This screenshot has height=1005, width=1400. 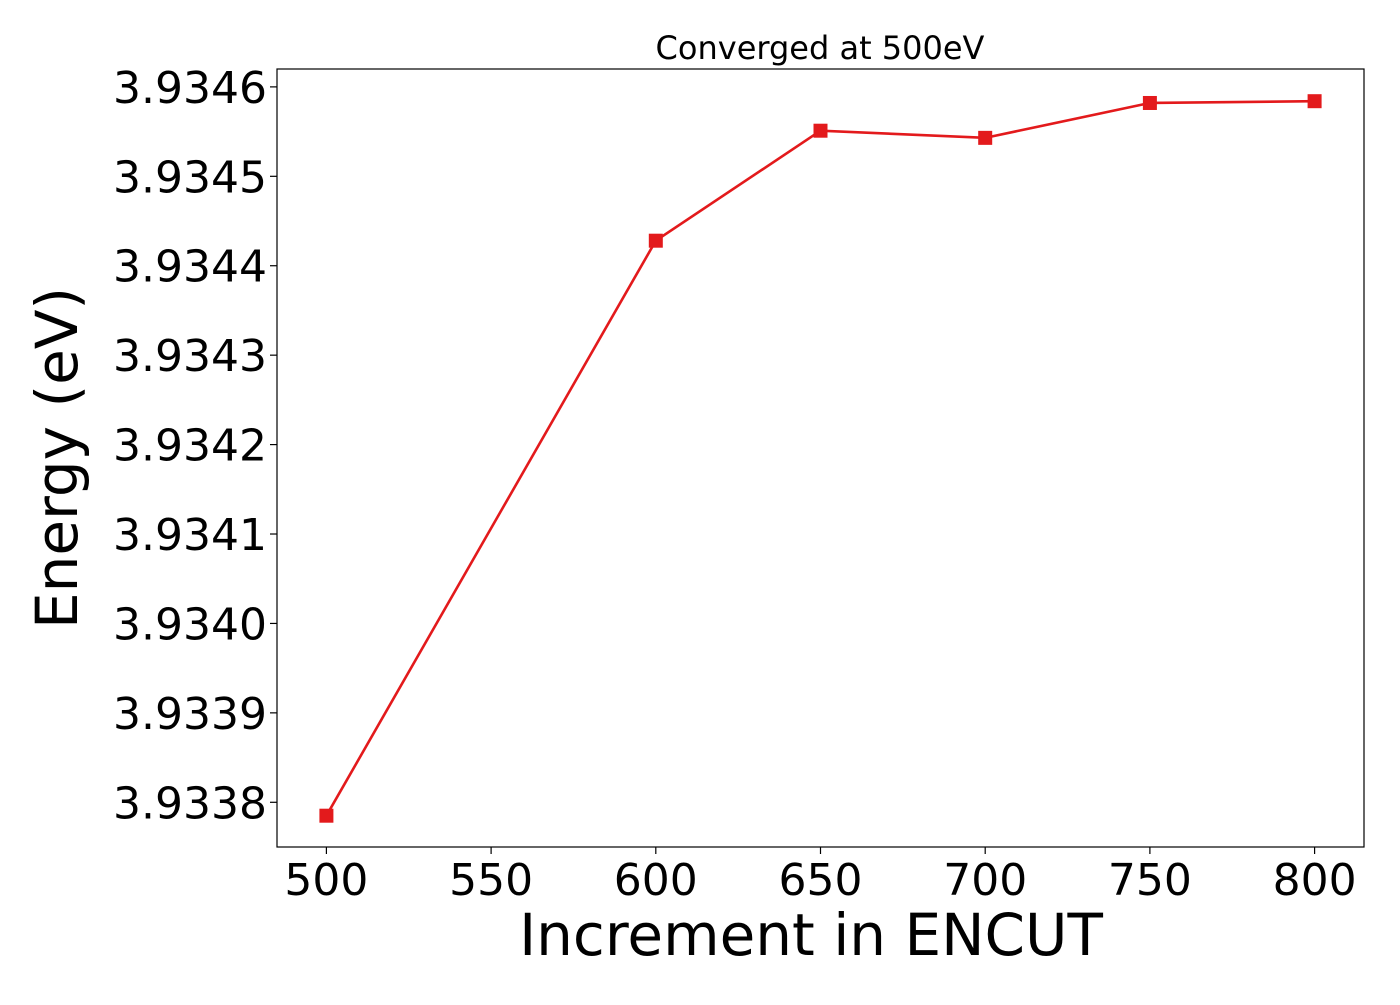 I want to click on y-tick-label: 3.9343, so click(x=190, y=356).